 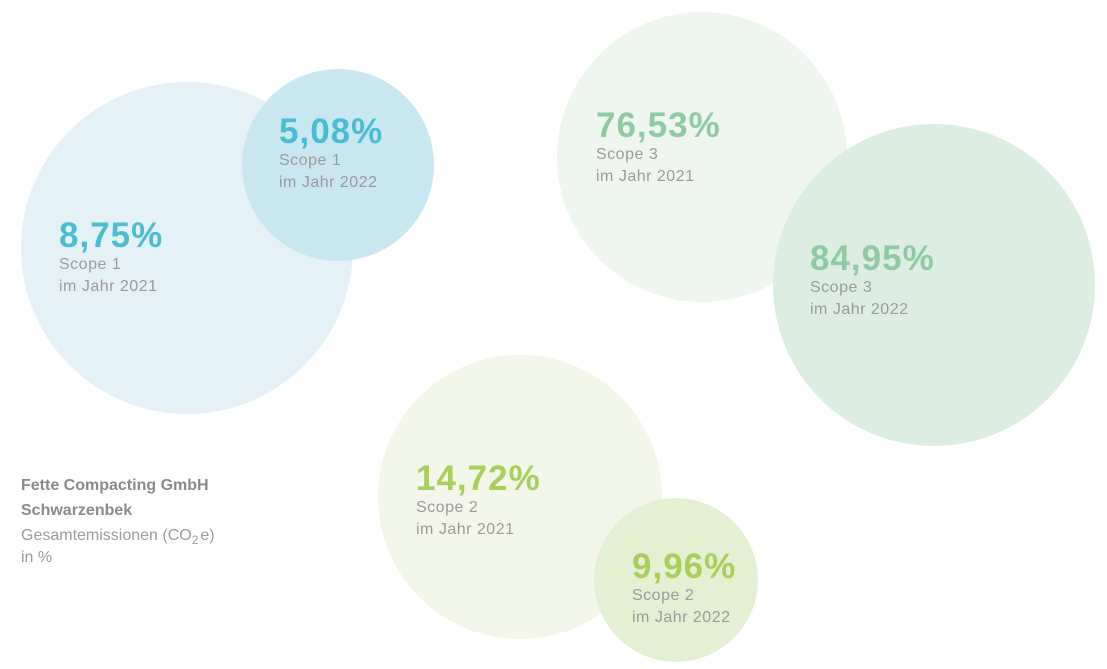 I want to click on company: Fette Compacting GmbH, so click(x=115, y=485).